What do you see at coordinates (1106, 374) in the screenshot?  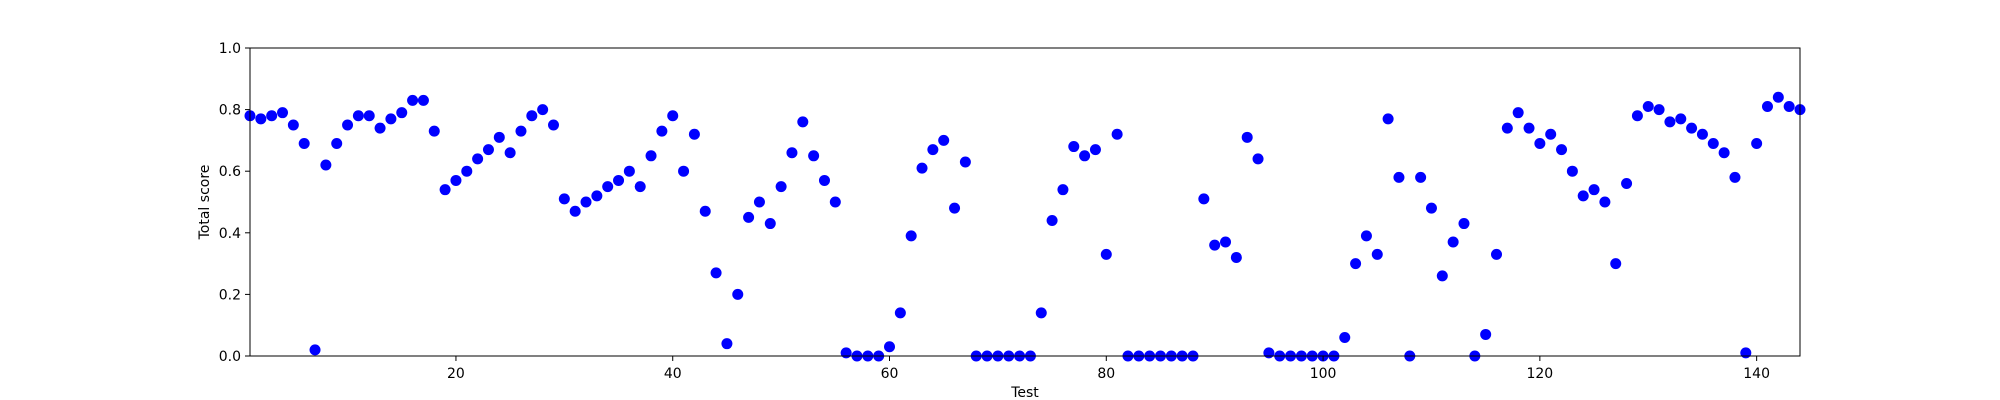 I see `x-tick-label: 80` at bounding box center [1106, 374].